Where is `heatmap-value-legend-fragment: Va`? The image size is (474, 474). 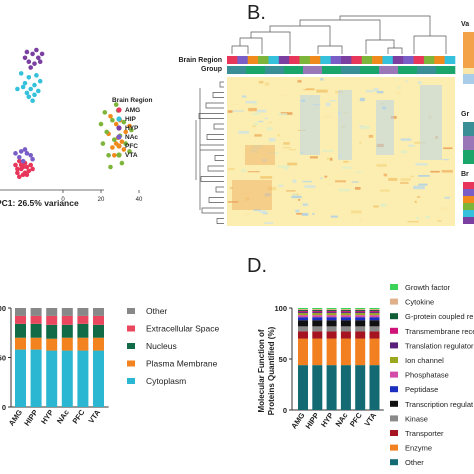 heatmap-value-legend-fragment: Va is located at coordinates (465, 24).